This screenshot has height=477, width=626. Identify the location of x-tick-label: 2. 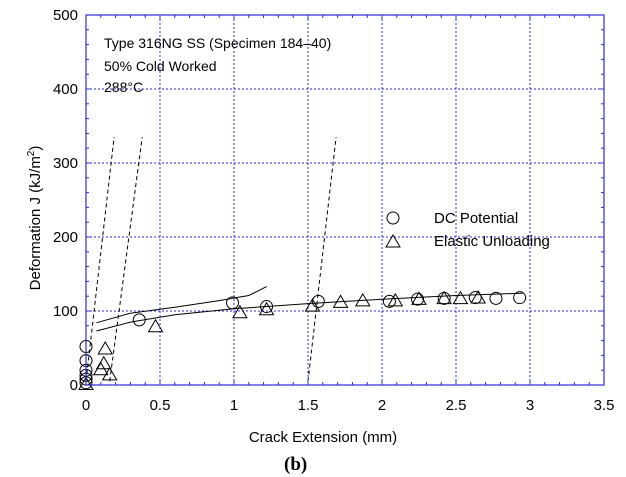
(382, 405).